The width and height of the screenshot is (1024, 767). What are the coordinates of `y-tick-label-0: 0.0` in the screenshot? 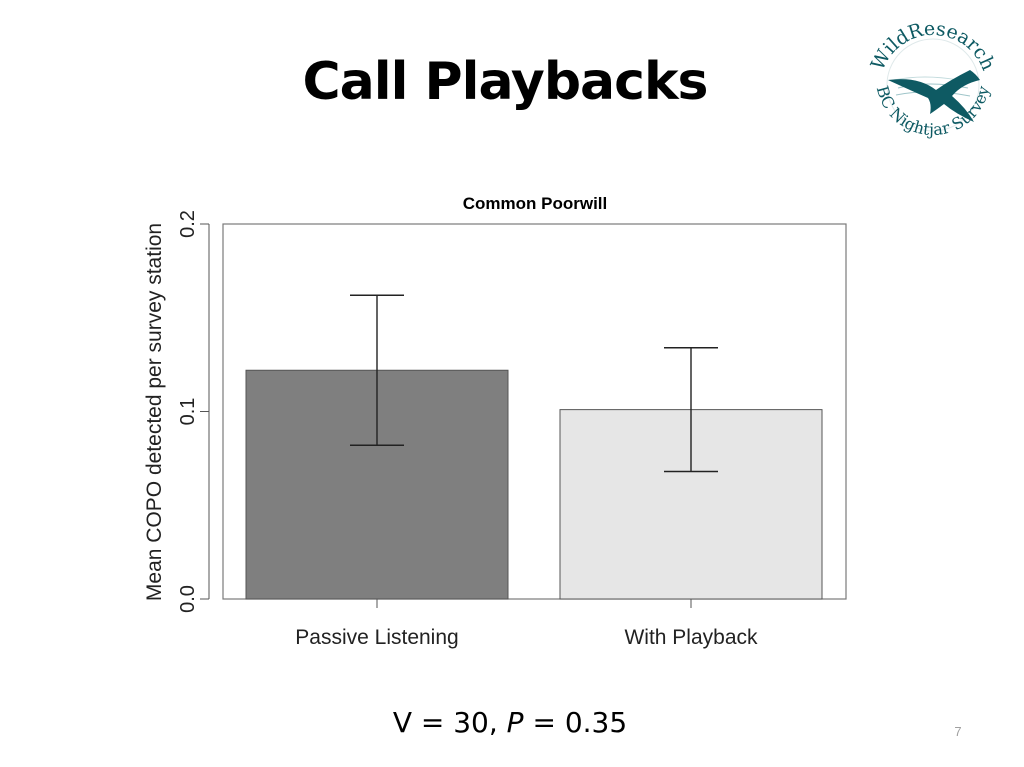 It's located at (188, 599).